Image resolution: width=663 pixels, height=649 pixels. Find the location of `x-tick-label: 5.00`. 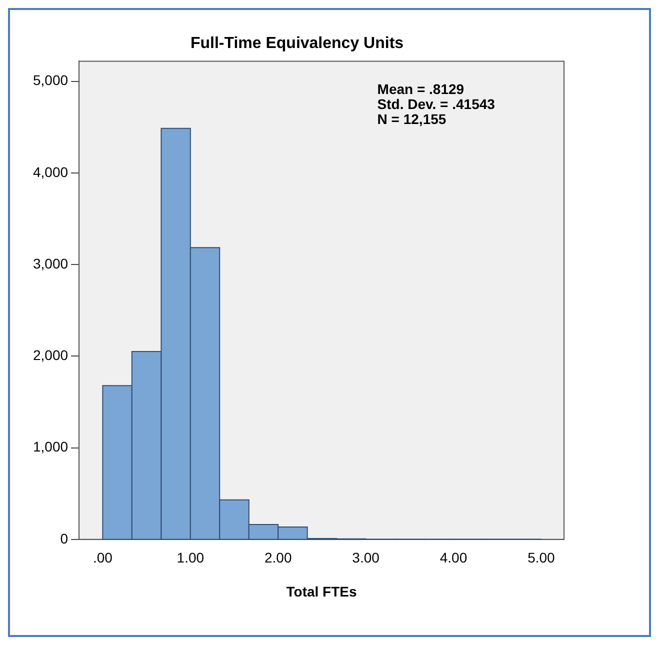

x-tick-label: 5.00 is located at coordinates (542, 558).